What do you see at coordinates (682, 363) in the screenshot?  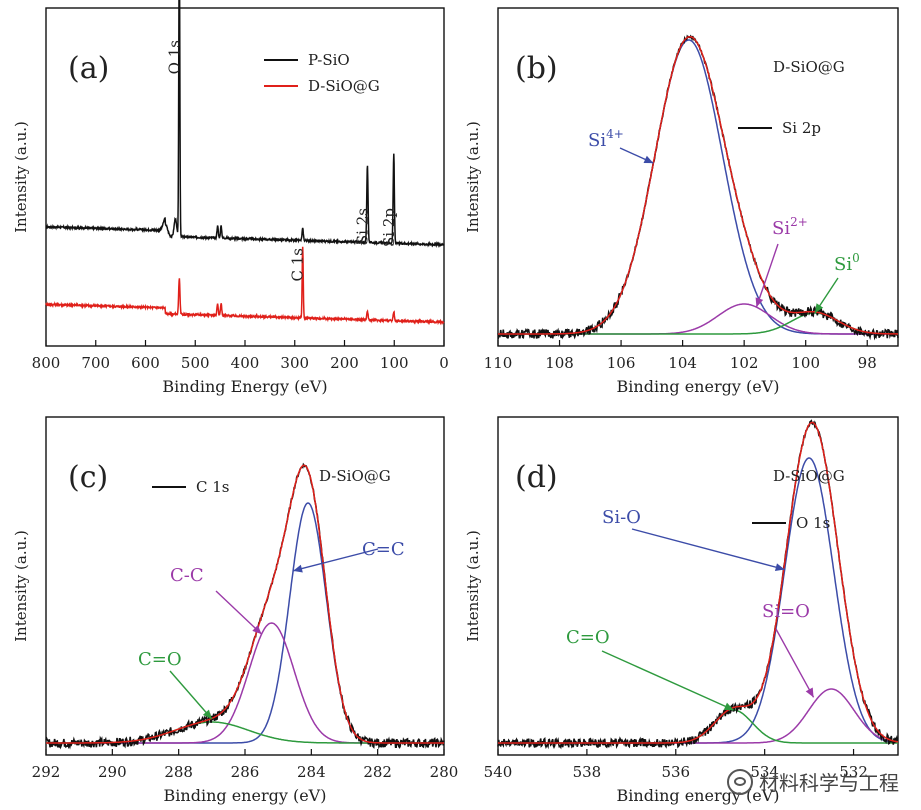 I see `panel-b-x-tick-label: 104` at bounding box center [682, 363].